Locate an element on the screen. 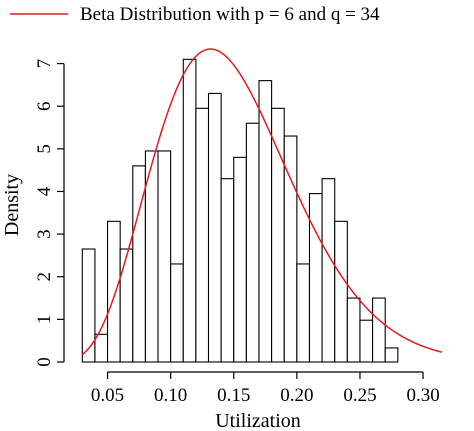 Image resolution: width=474 pixels, height=431 pixels. y-tick-label: 5 is located at coordinates (44, 149).